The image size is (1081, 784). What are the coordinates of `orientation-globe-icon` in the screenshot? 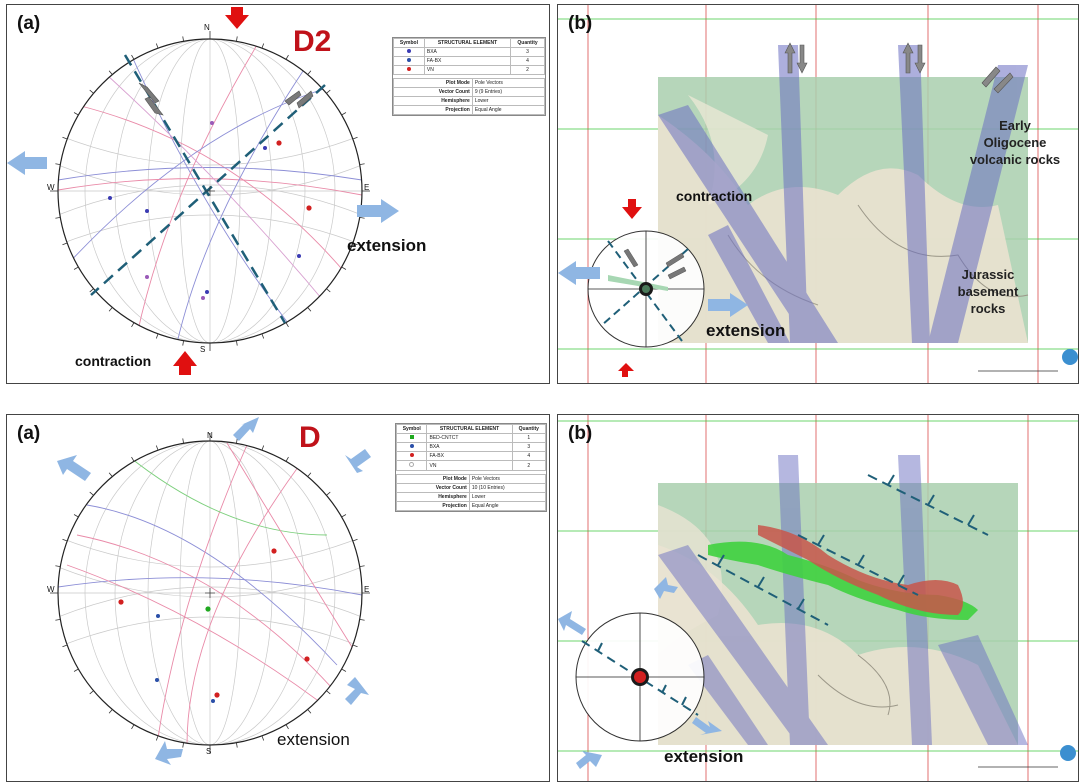 It's located at (1070, 357).